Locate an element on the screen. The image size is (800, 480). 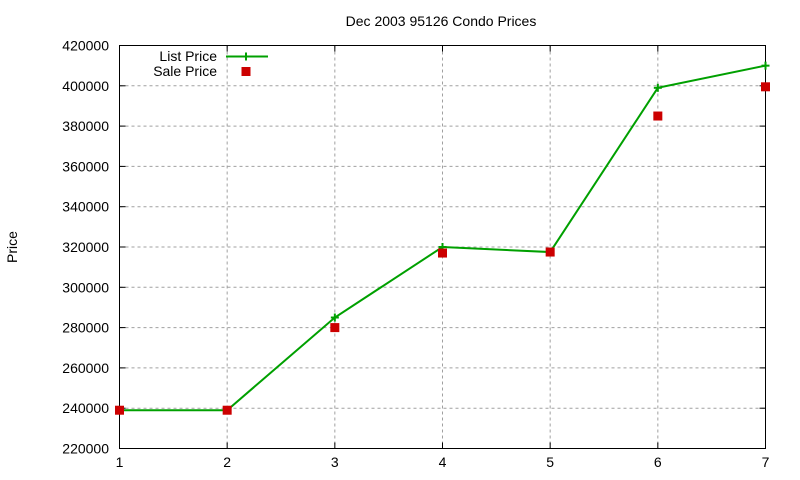
y-tick-label: 420000 is located at coordinates (85, 46).